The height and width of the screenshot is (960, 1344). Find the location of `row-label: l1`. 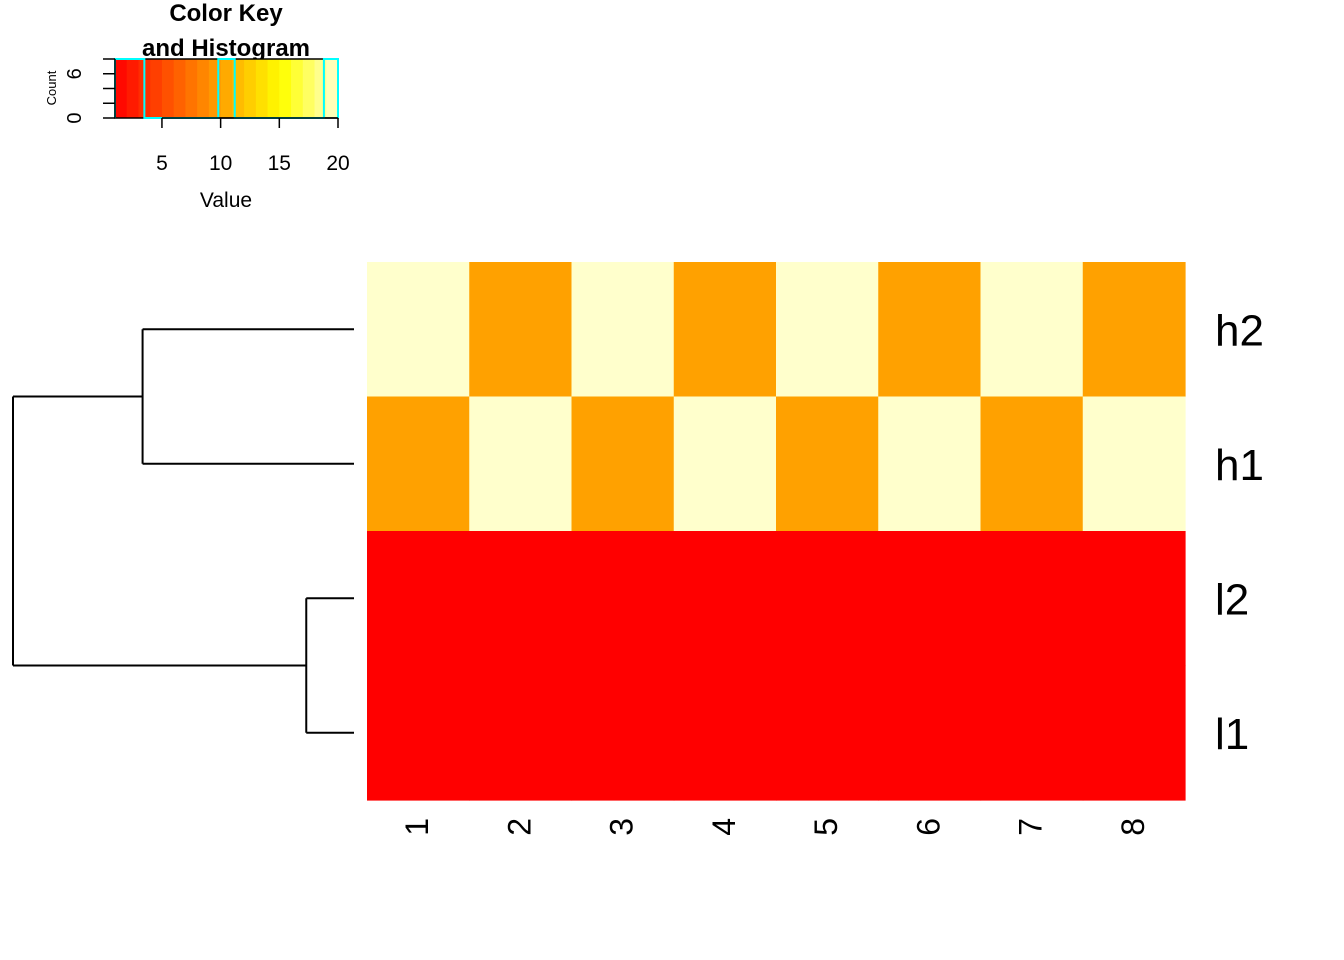

row-label: l1 is located at coordinates (1232, 734).